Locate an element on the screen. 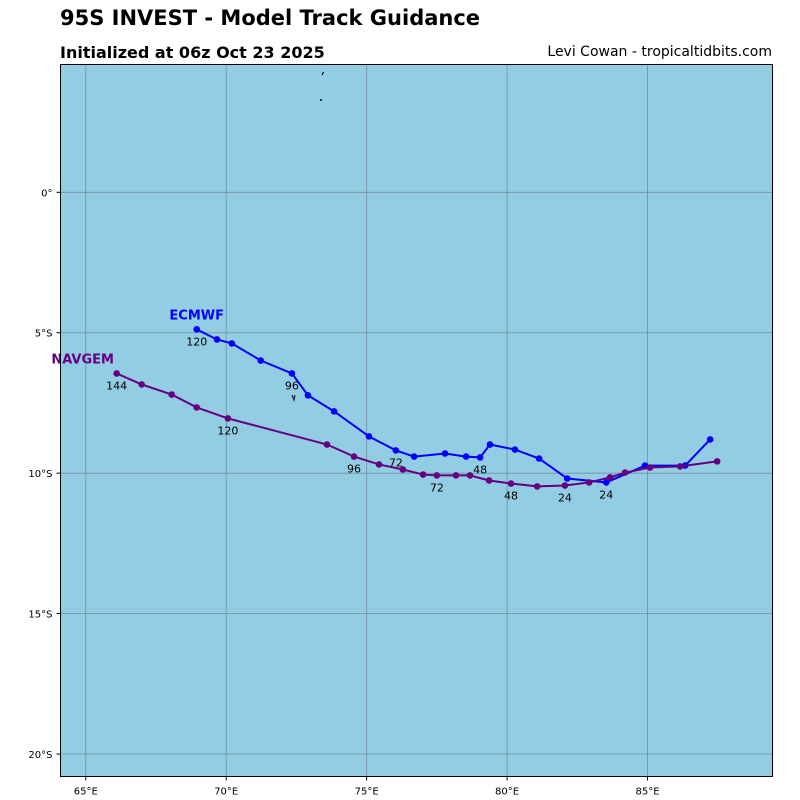  lat-tick-label: 5°S is located at coordinates (44, 334).